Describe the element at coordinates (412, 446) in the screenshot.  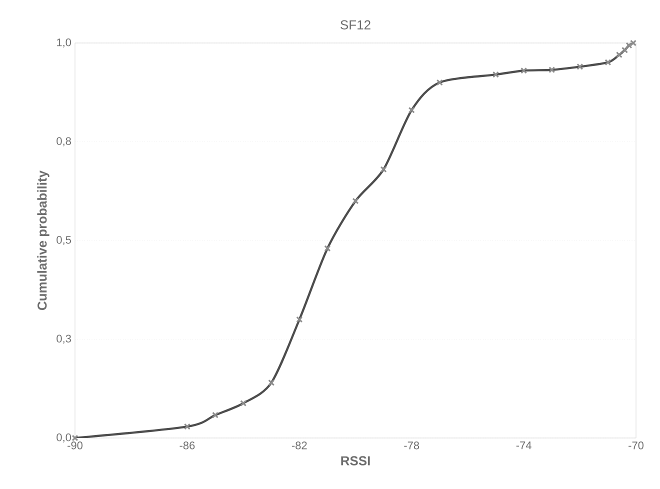
I see `x-tick-label: -78` at that location.